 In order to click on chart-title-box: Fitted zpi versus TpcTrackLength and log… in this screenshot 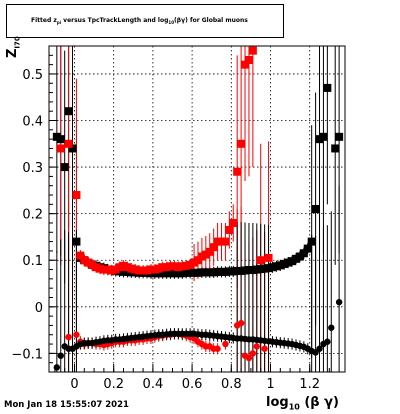, I will do `click(145, 21)`.